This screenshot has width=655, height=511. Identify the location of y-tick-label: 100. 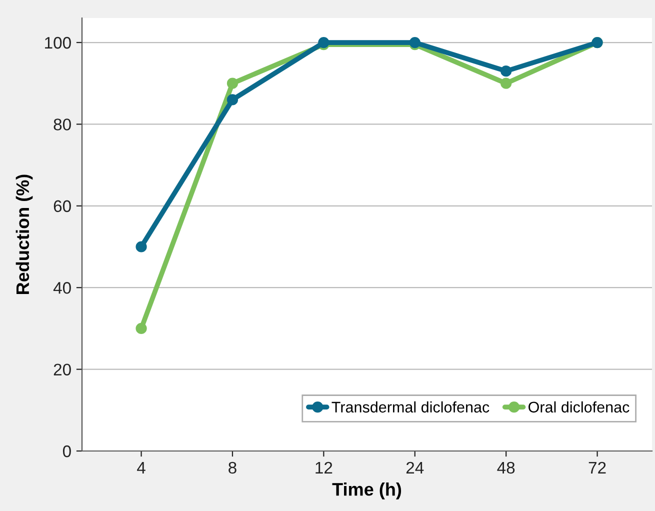
(58, 42).